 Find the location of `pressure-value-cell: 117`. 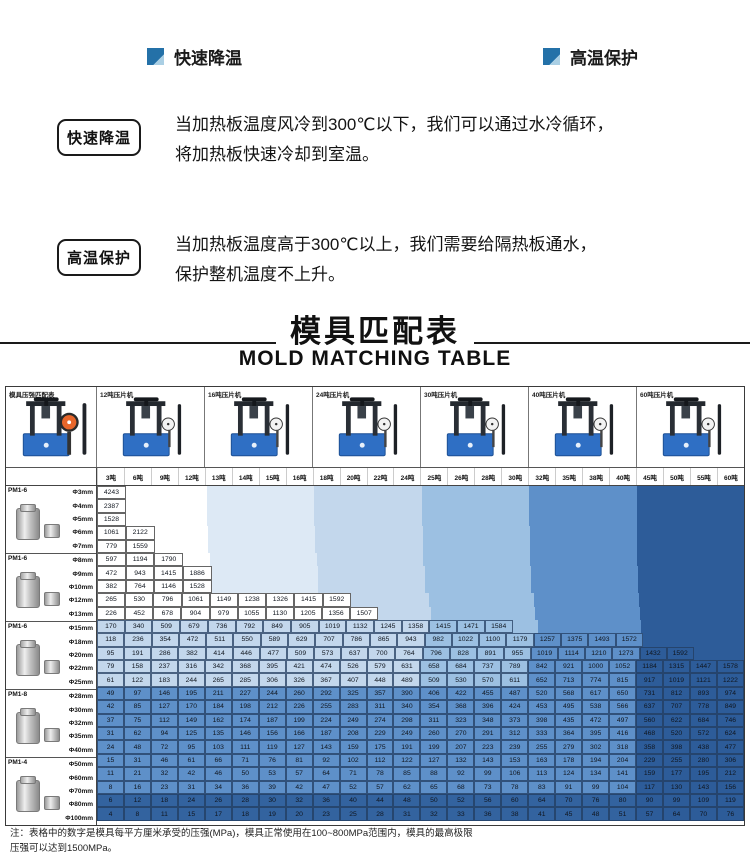

pressure-value-cell: 117 is located at coordinates (650, 787).